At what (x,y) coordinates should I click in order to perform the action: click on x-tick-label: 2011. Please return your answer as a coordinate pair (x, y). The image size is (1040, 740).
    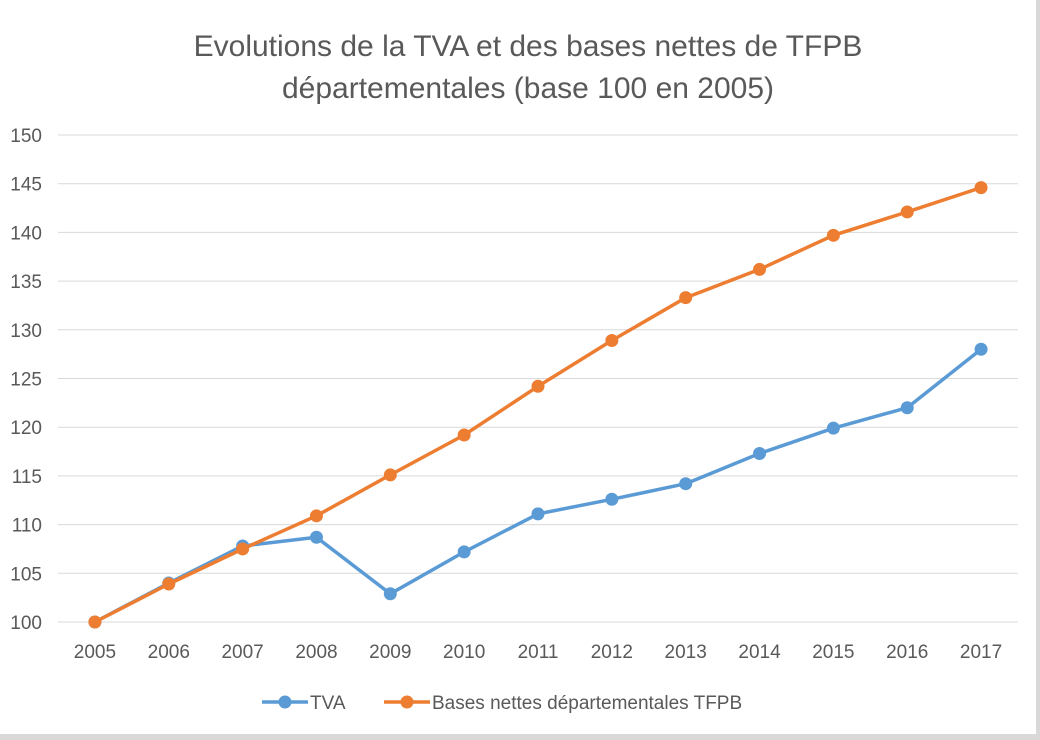
    Looking at the image, I should click on (538, 652).